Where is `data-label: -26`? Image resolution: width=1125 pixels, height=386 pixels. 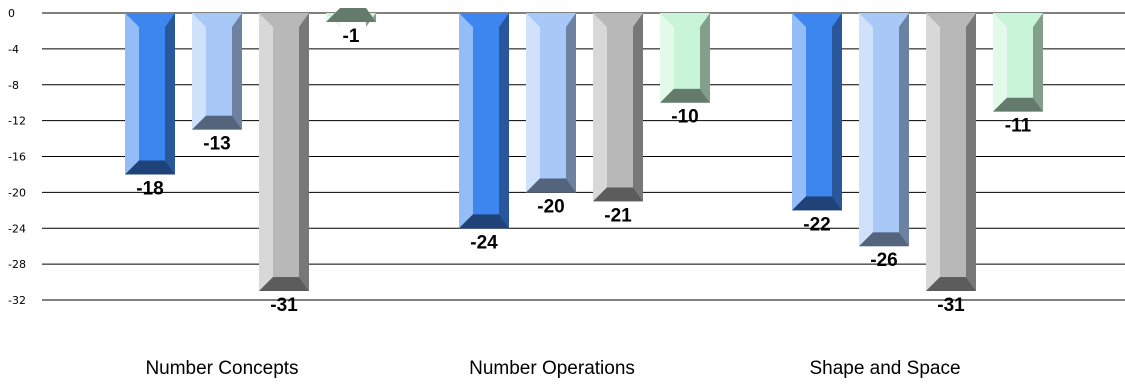
data-label: -26 is located at coordinates (883, 260).